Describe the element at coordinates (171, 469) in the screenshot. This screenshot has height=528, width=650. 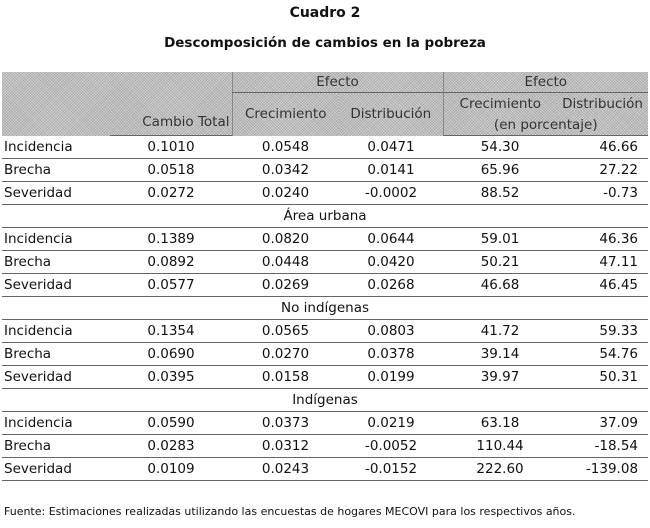
I see `cell-cambio-total: 0.0109` at that location.